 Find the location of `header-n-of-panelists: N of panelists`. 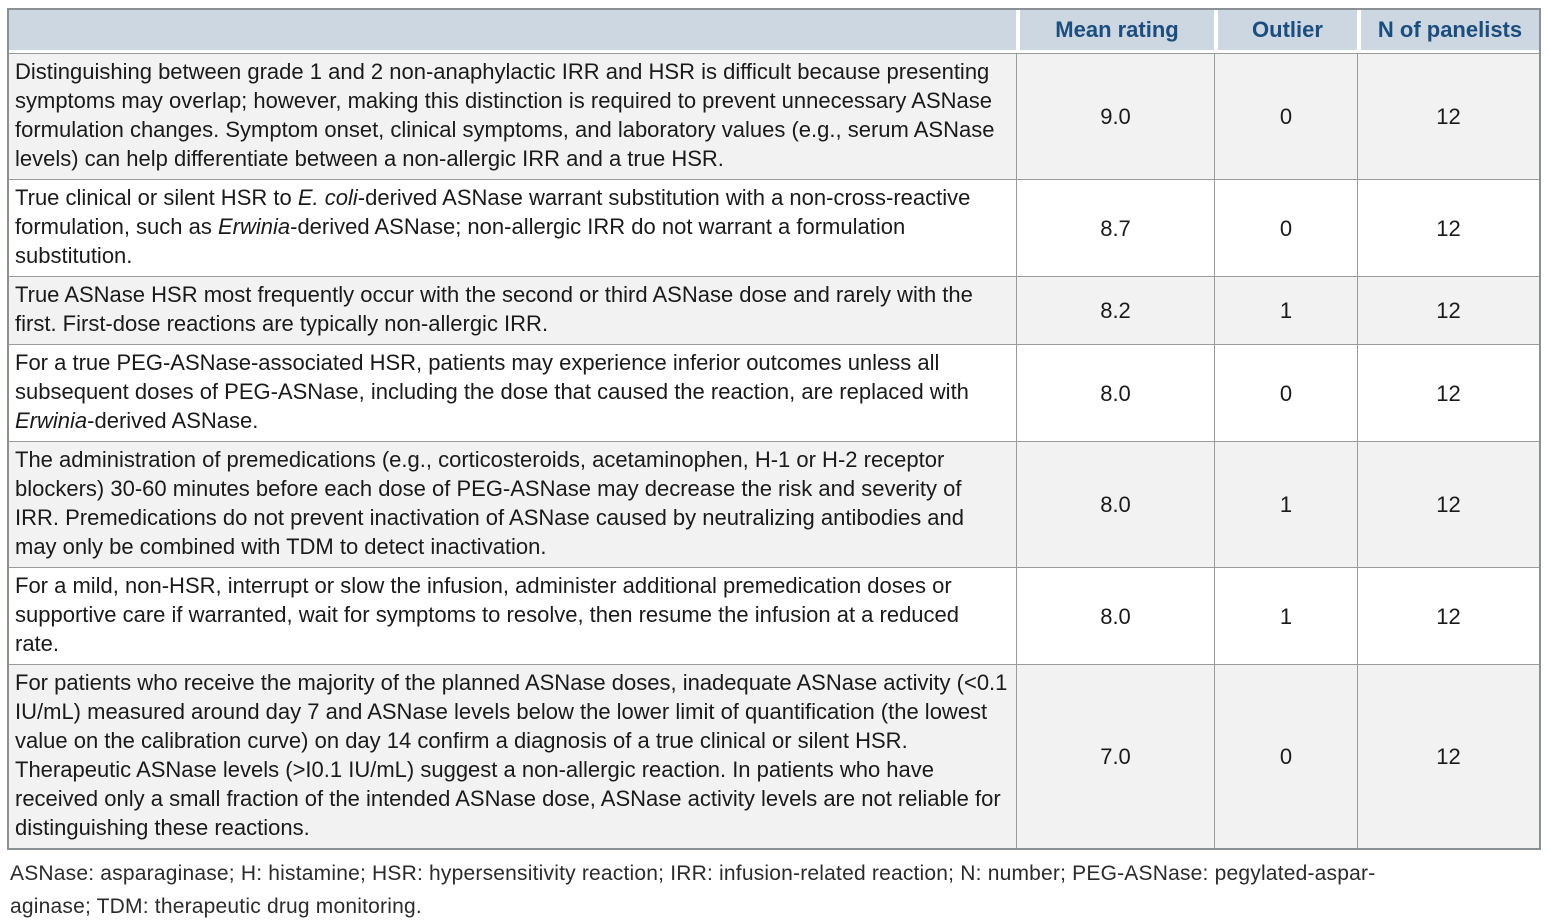

header-n-of-panelists: N of panelists is located at coordinates (1448, 30).